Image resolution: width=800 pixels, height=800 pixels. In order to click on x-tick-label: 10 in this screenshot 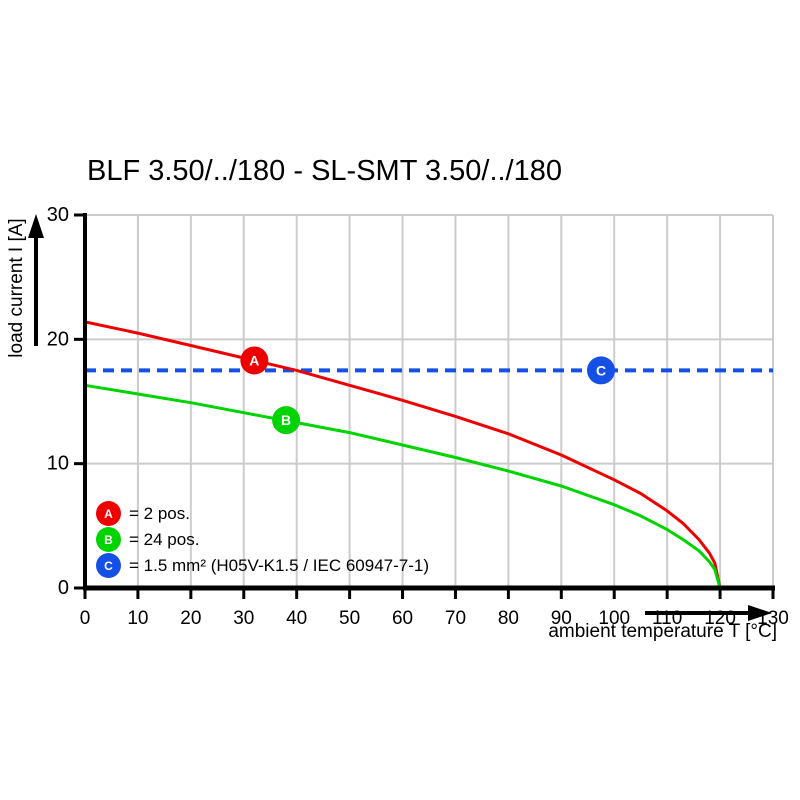, I will do `click(137, 618)`.